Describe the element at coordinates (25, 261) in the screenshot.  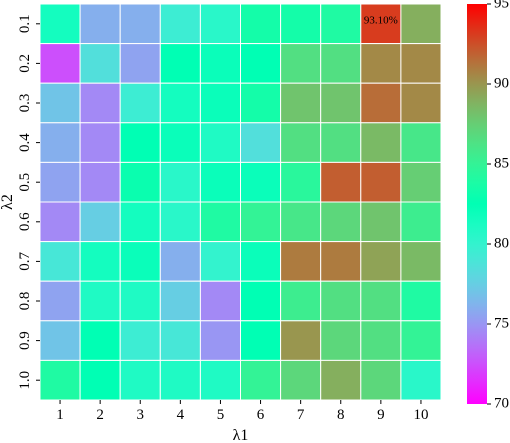
I see `y-tick-label: 0.7` at that location.